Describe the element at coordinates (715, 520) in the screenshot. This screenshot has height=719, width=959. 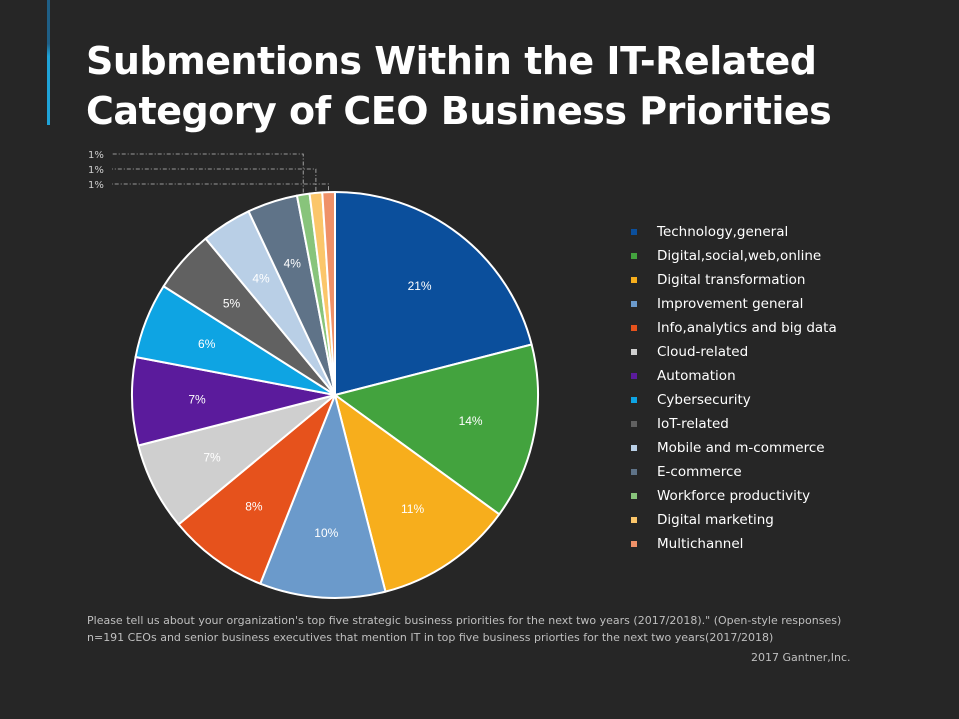
I see `legend-label: Digital marketing` at that location.